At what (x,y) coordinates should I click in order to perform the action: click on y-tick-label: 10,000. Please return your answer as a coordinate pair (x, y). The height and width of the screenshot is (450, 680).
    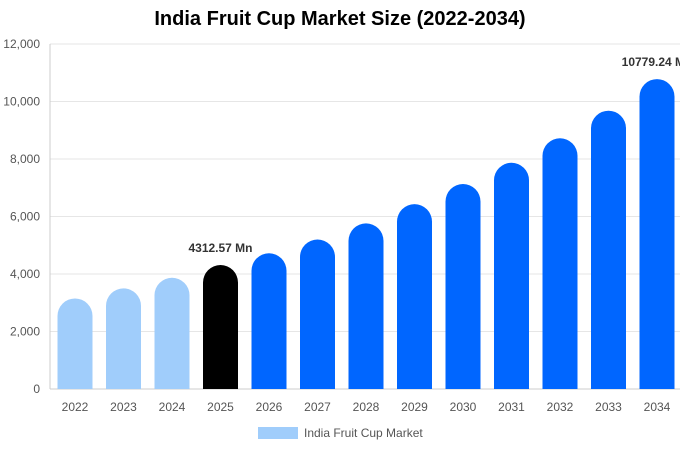
    Looking at the image, I should click on (21, 102).